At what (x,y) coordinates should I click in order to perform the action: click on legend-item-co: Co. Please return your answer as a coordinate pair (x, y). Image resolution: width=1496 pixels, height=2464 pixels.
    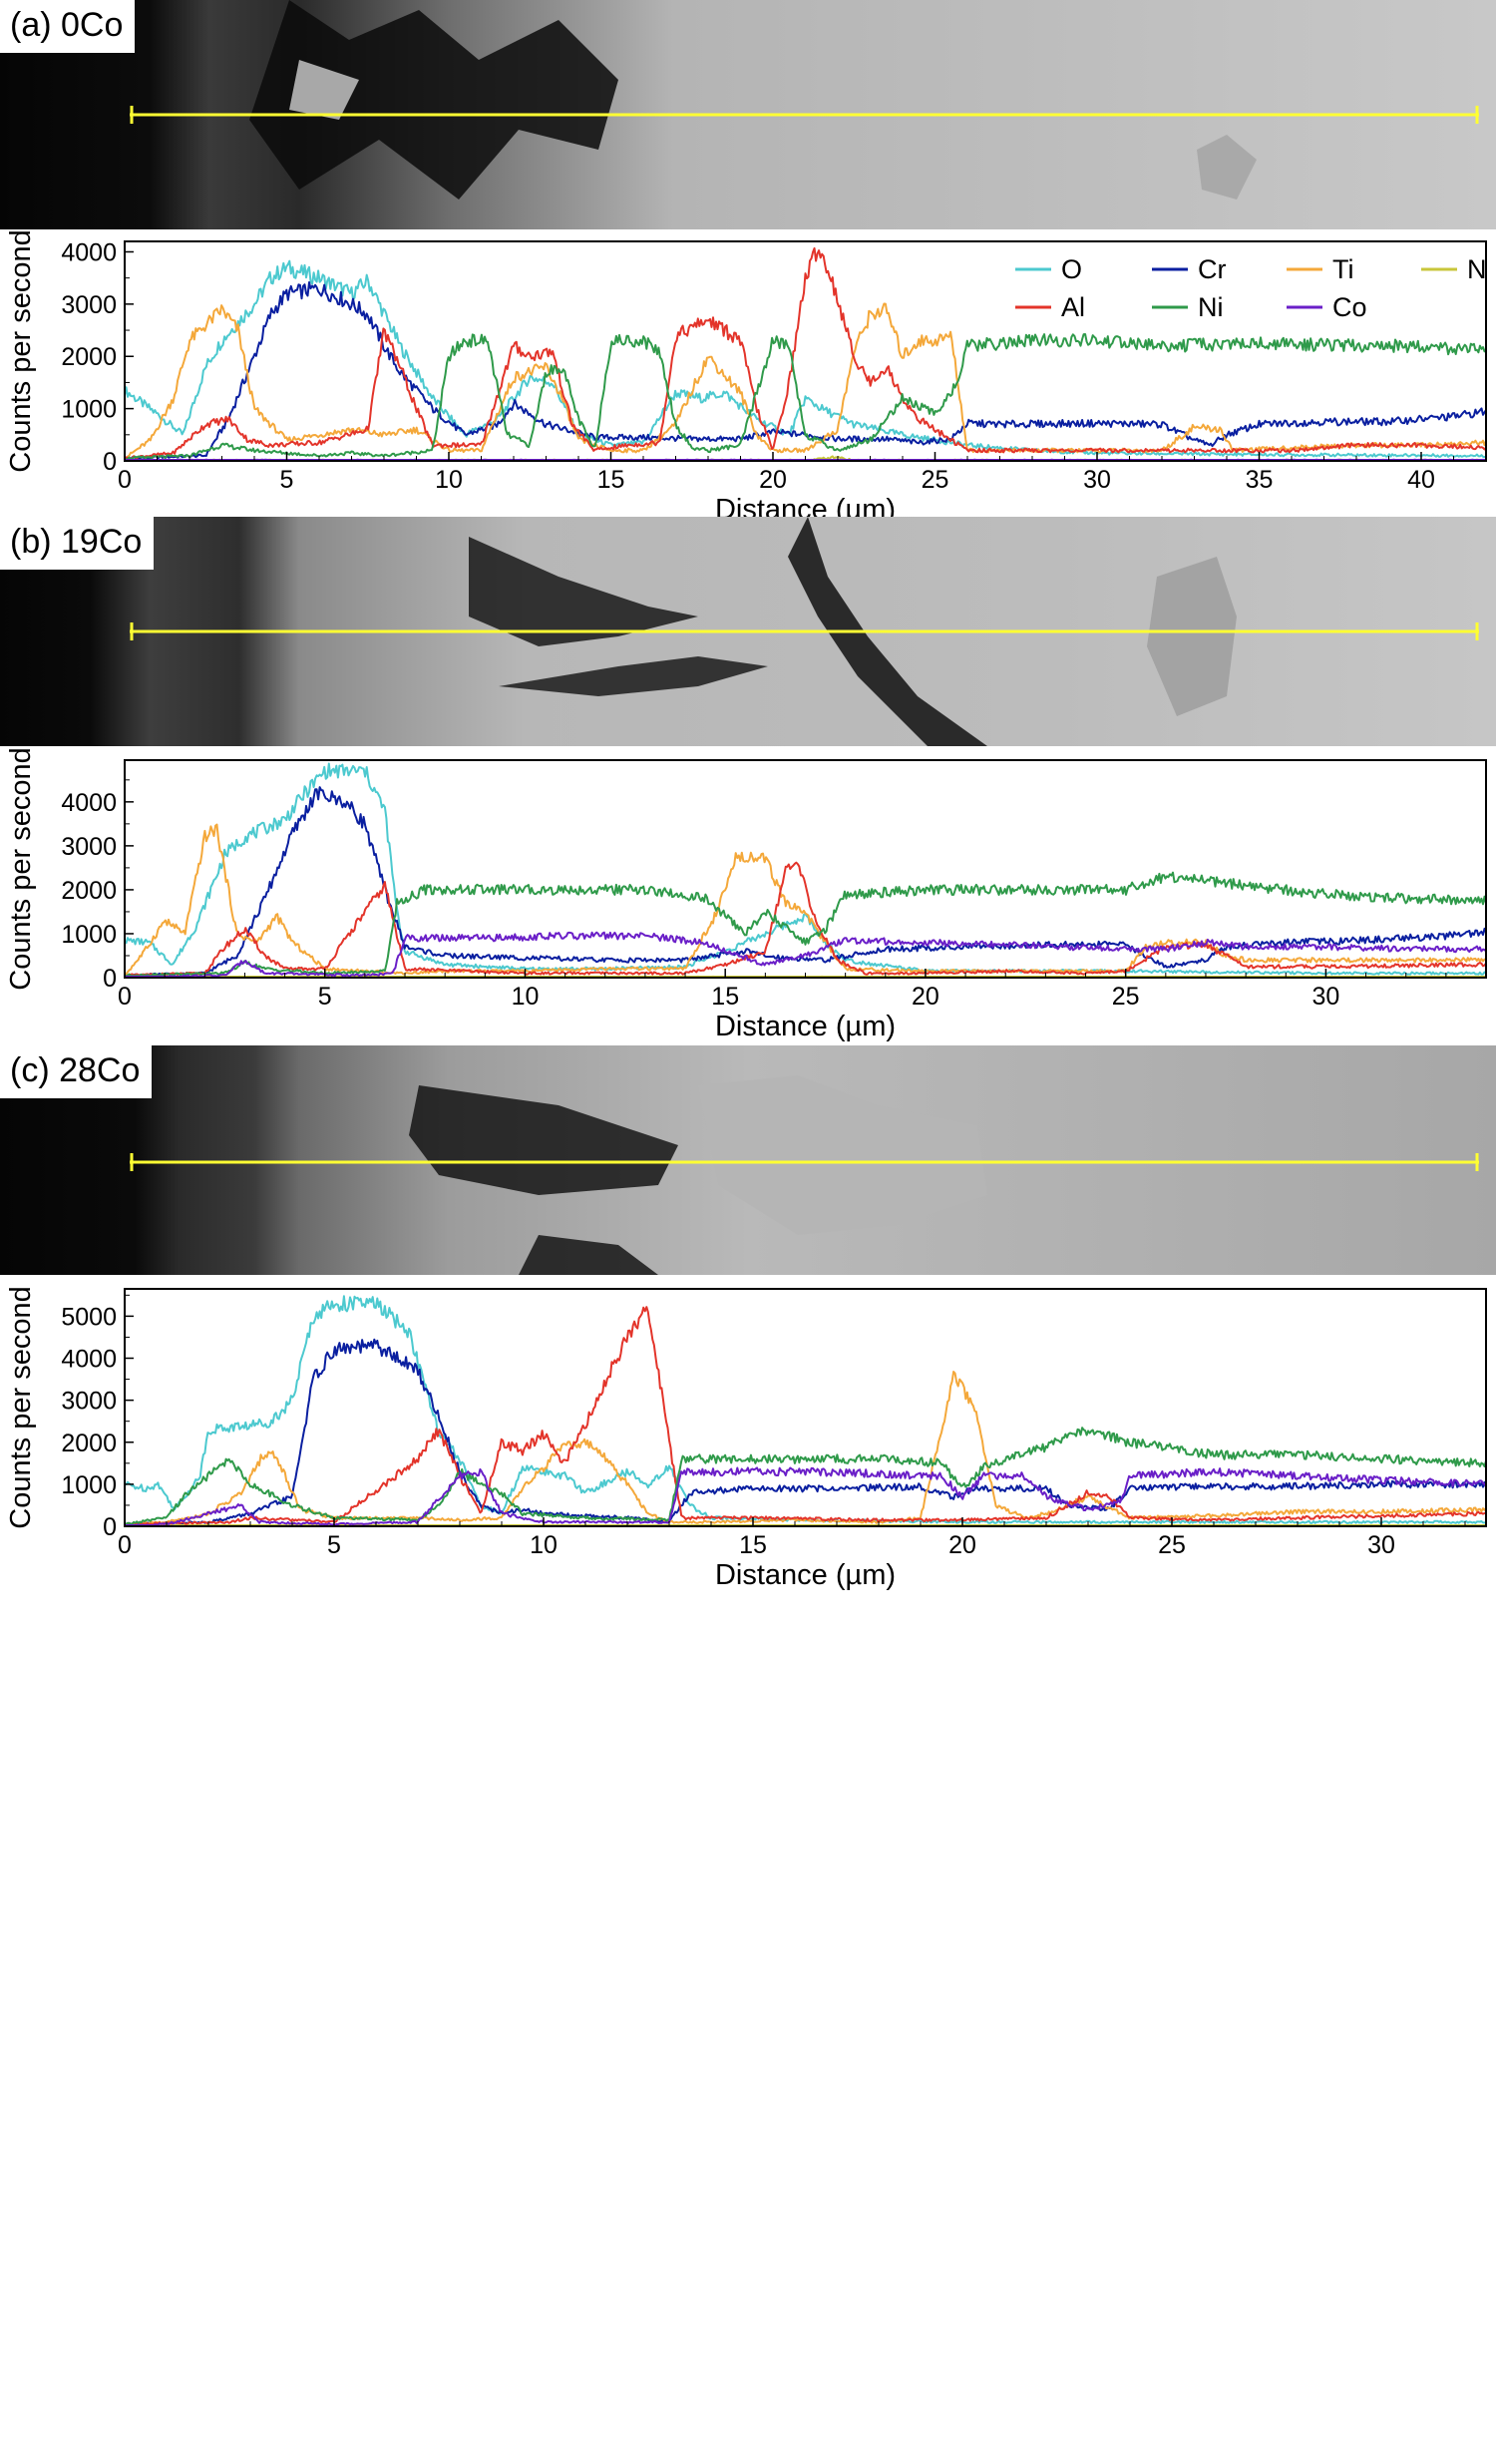
    Looking at the image, I should click on (1327, 307).